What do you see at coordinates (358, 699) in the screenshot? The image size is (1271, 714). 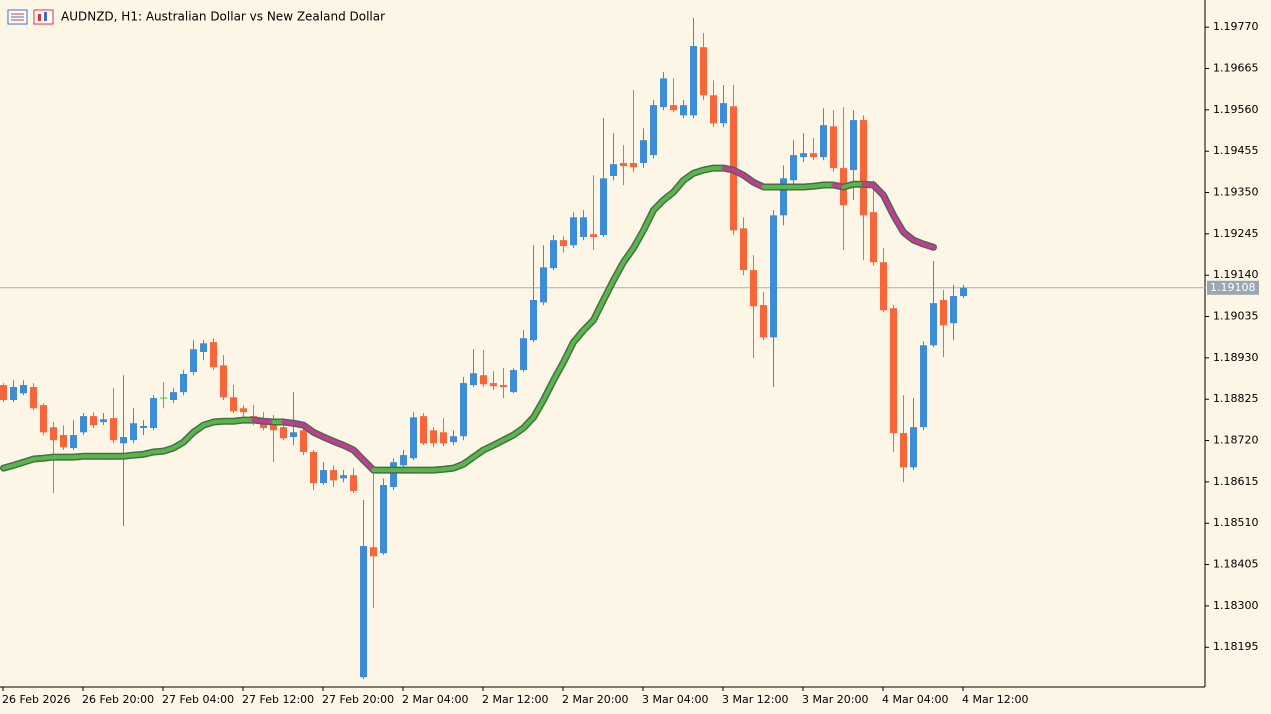 I see `x-tick-label: 27 Feb 20:00` at bounding box center [358, 699].